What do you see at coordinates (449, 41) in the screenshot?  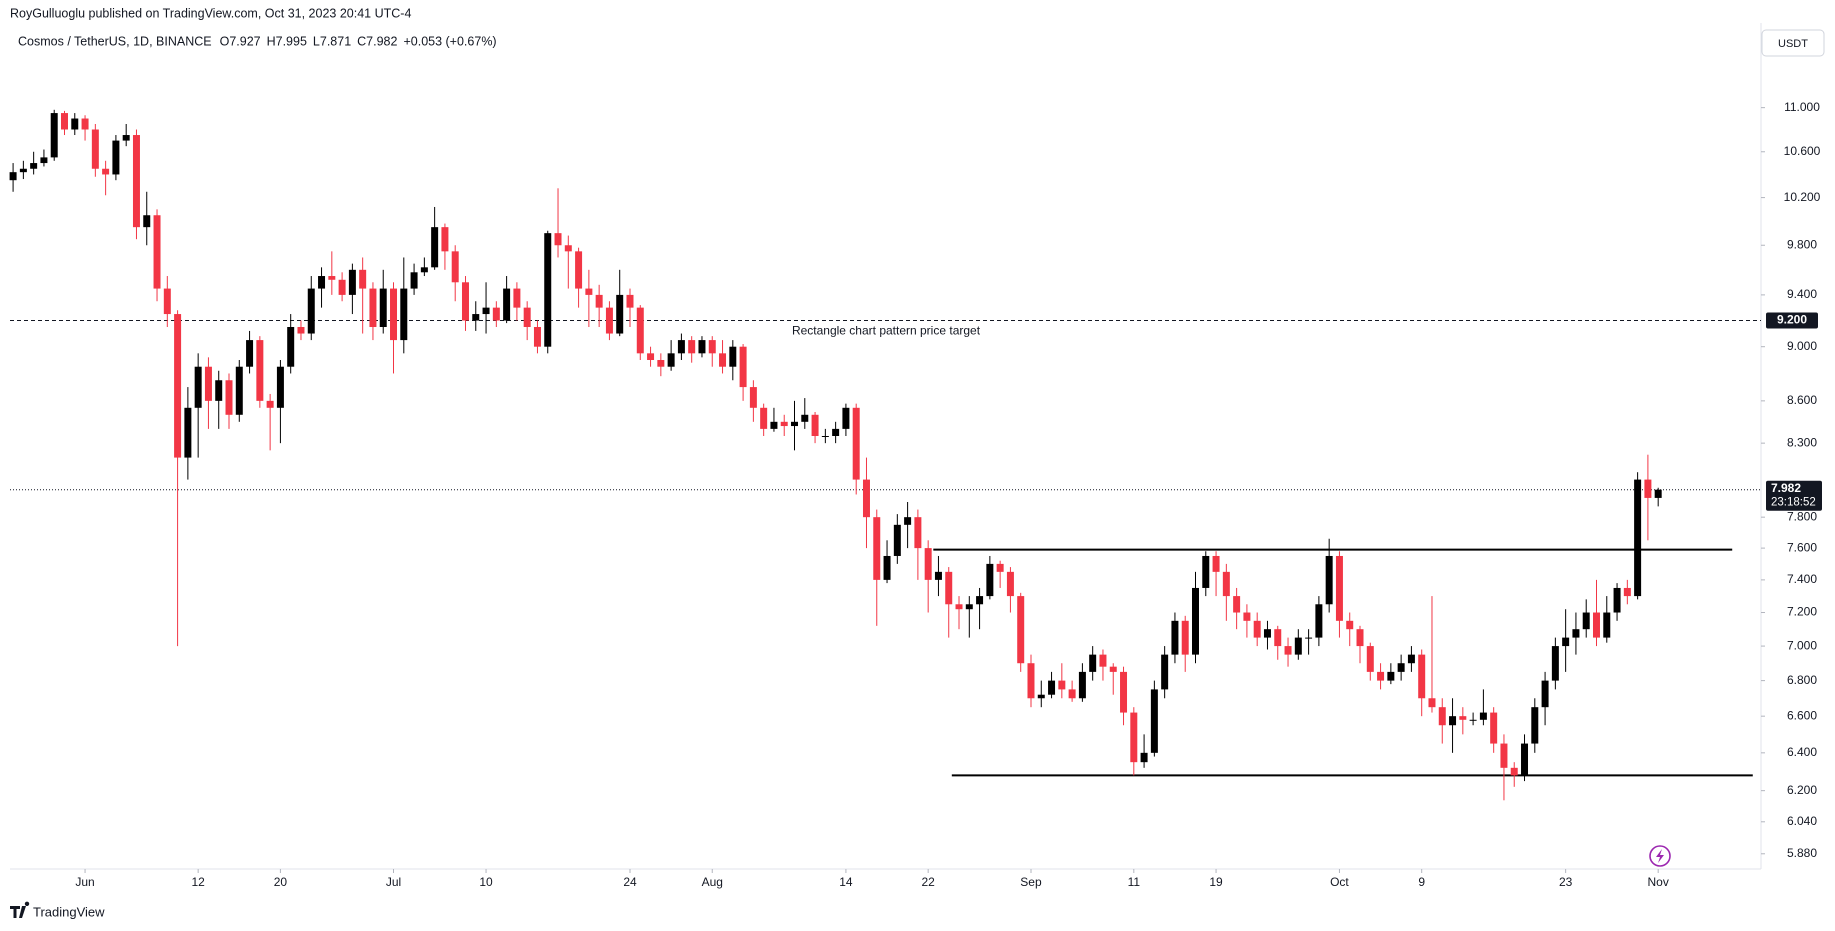 I see `legend-item: +0.053 (+0.67%)` at bounding box center [449, 41].